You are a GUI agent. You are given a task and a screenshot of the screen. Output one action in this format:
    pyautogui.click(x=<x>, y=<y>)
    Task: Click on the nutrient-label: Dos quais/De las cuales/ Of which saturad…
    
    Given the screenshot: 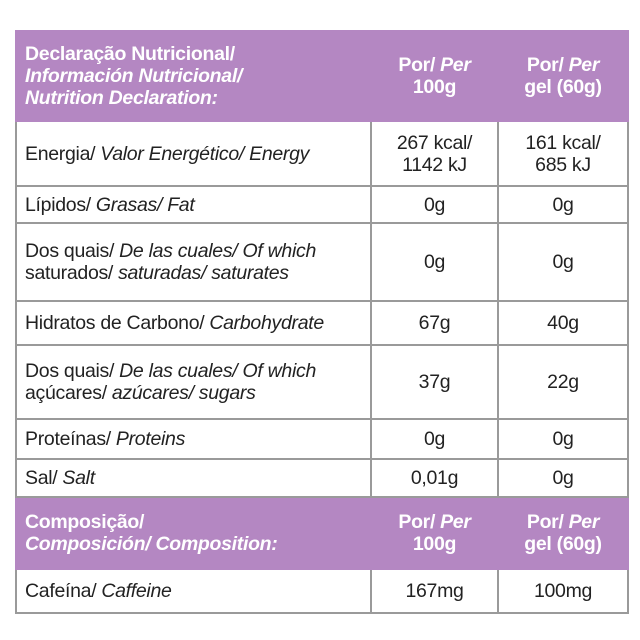 What is the action you would take?
    pyautogui.click(x=193, y=262)
    